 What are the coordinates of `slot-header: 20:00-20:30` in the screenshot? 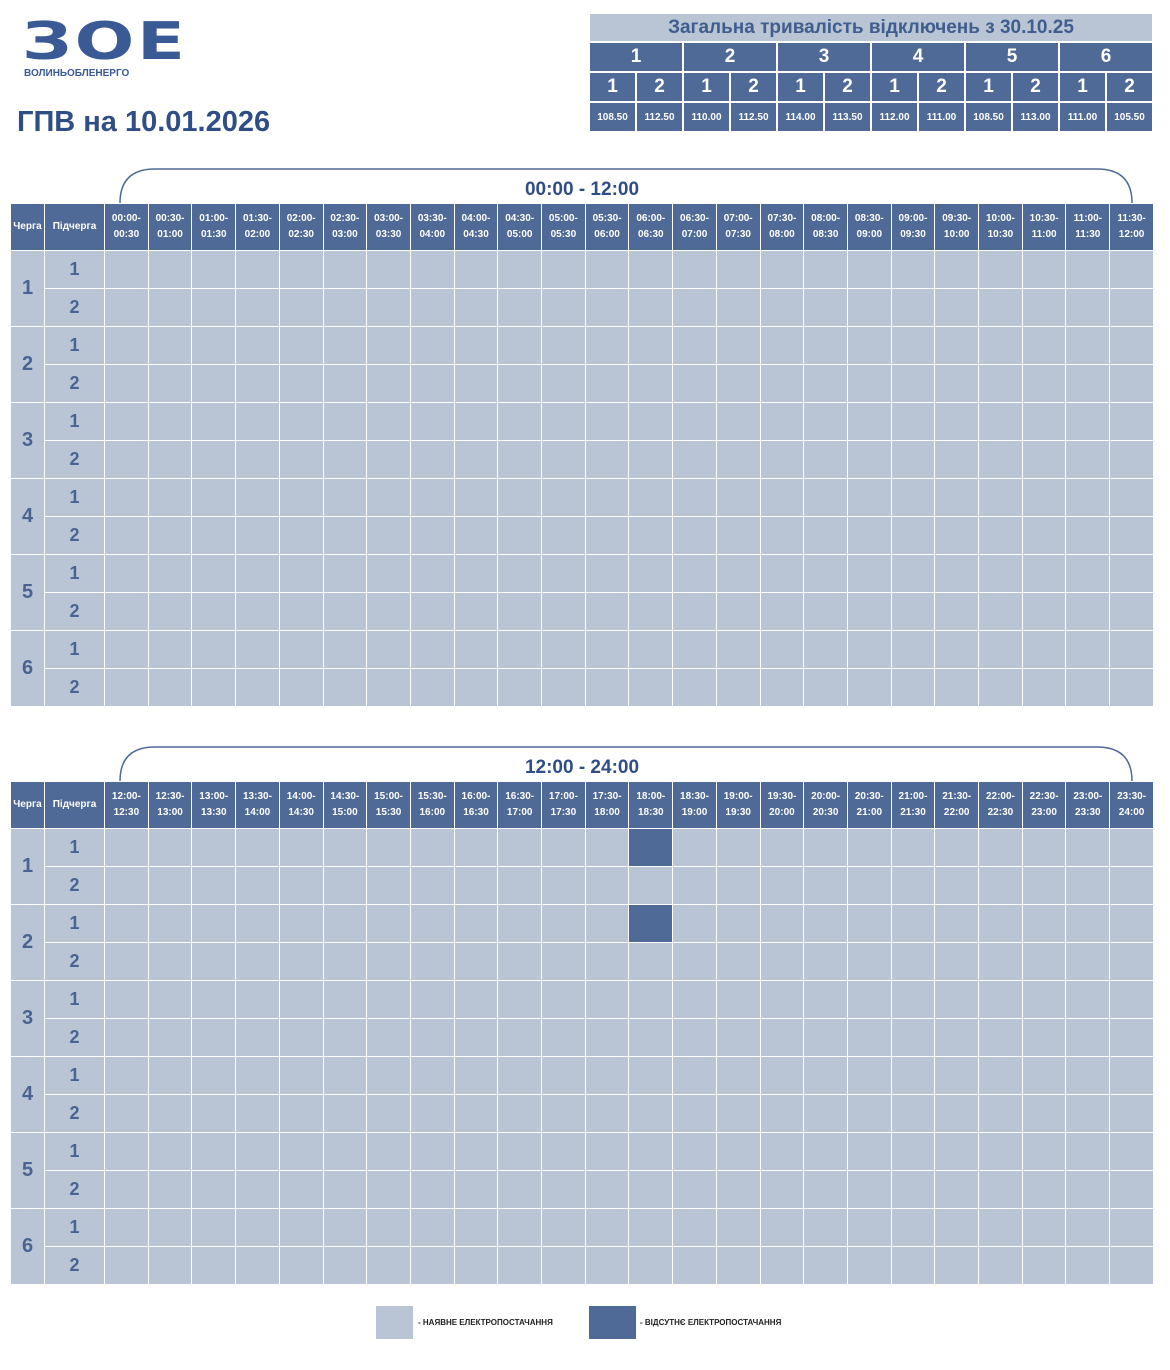 It's located at (825, 805).